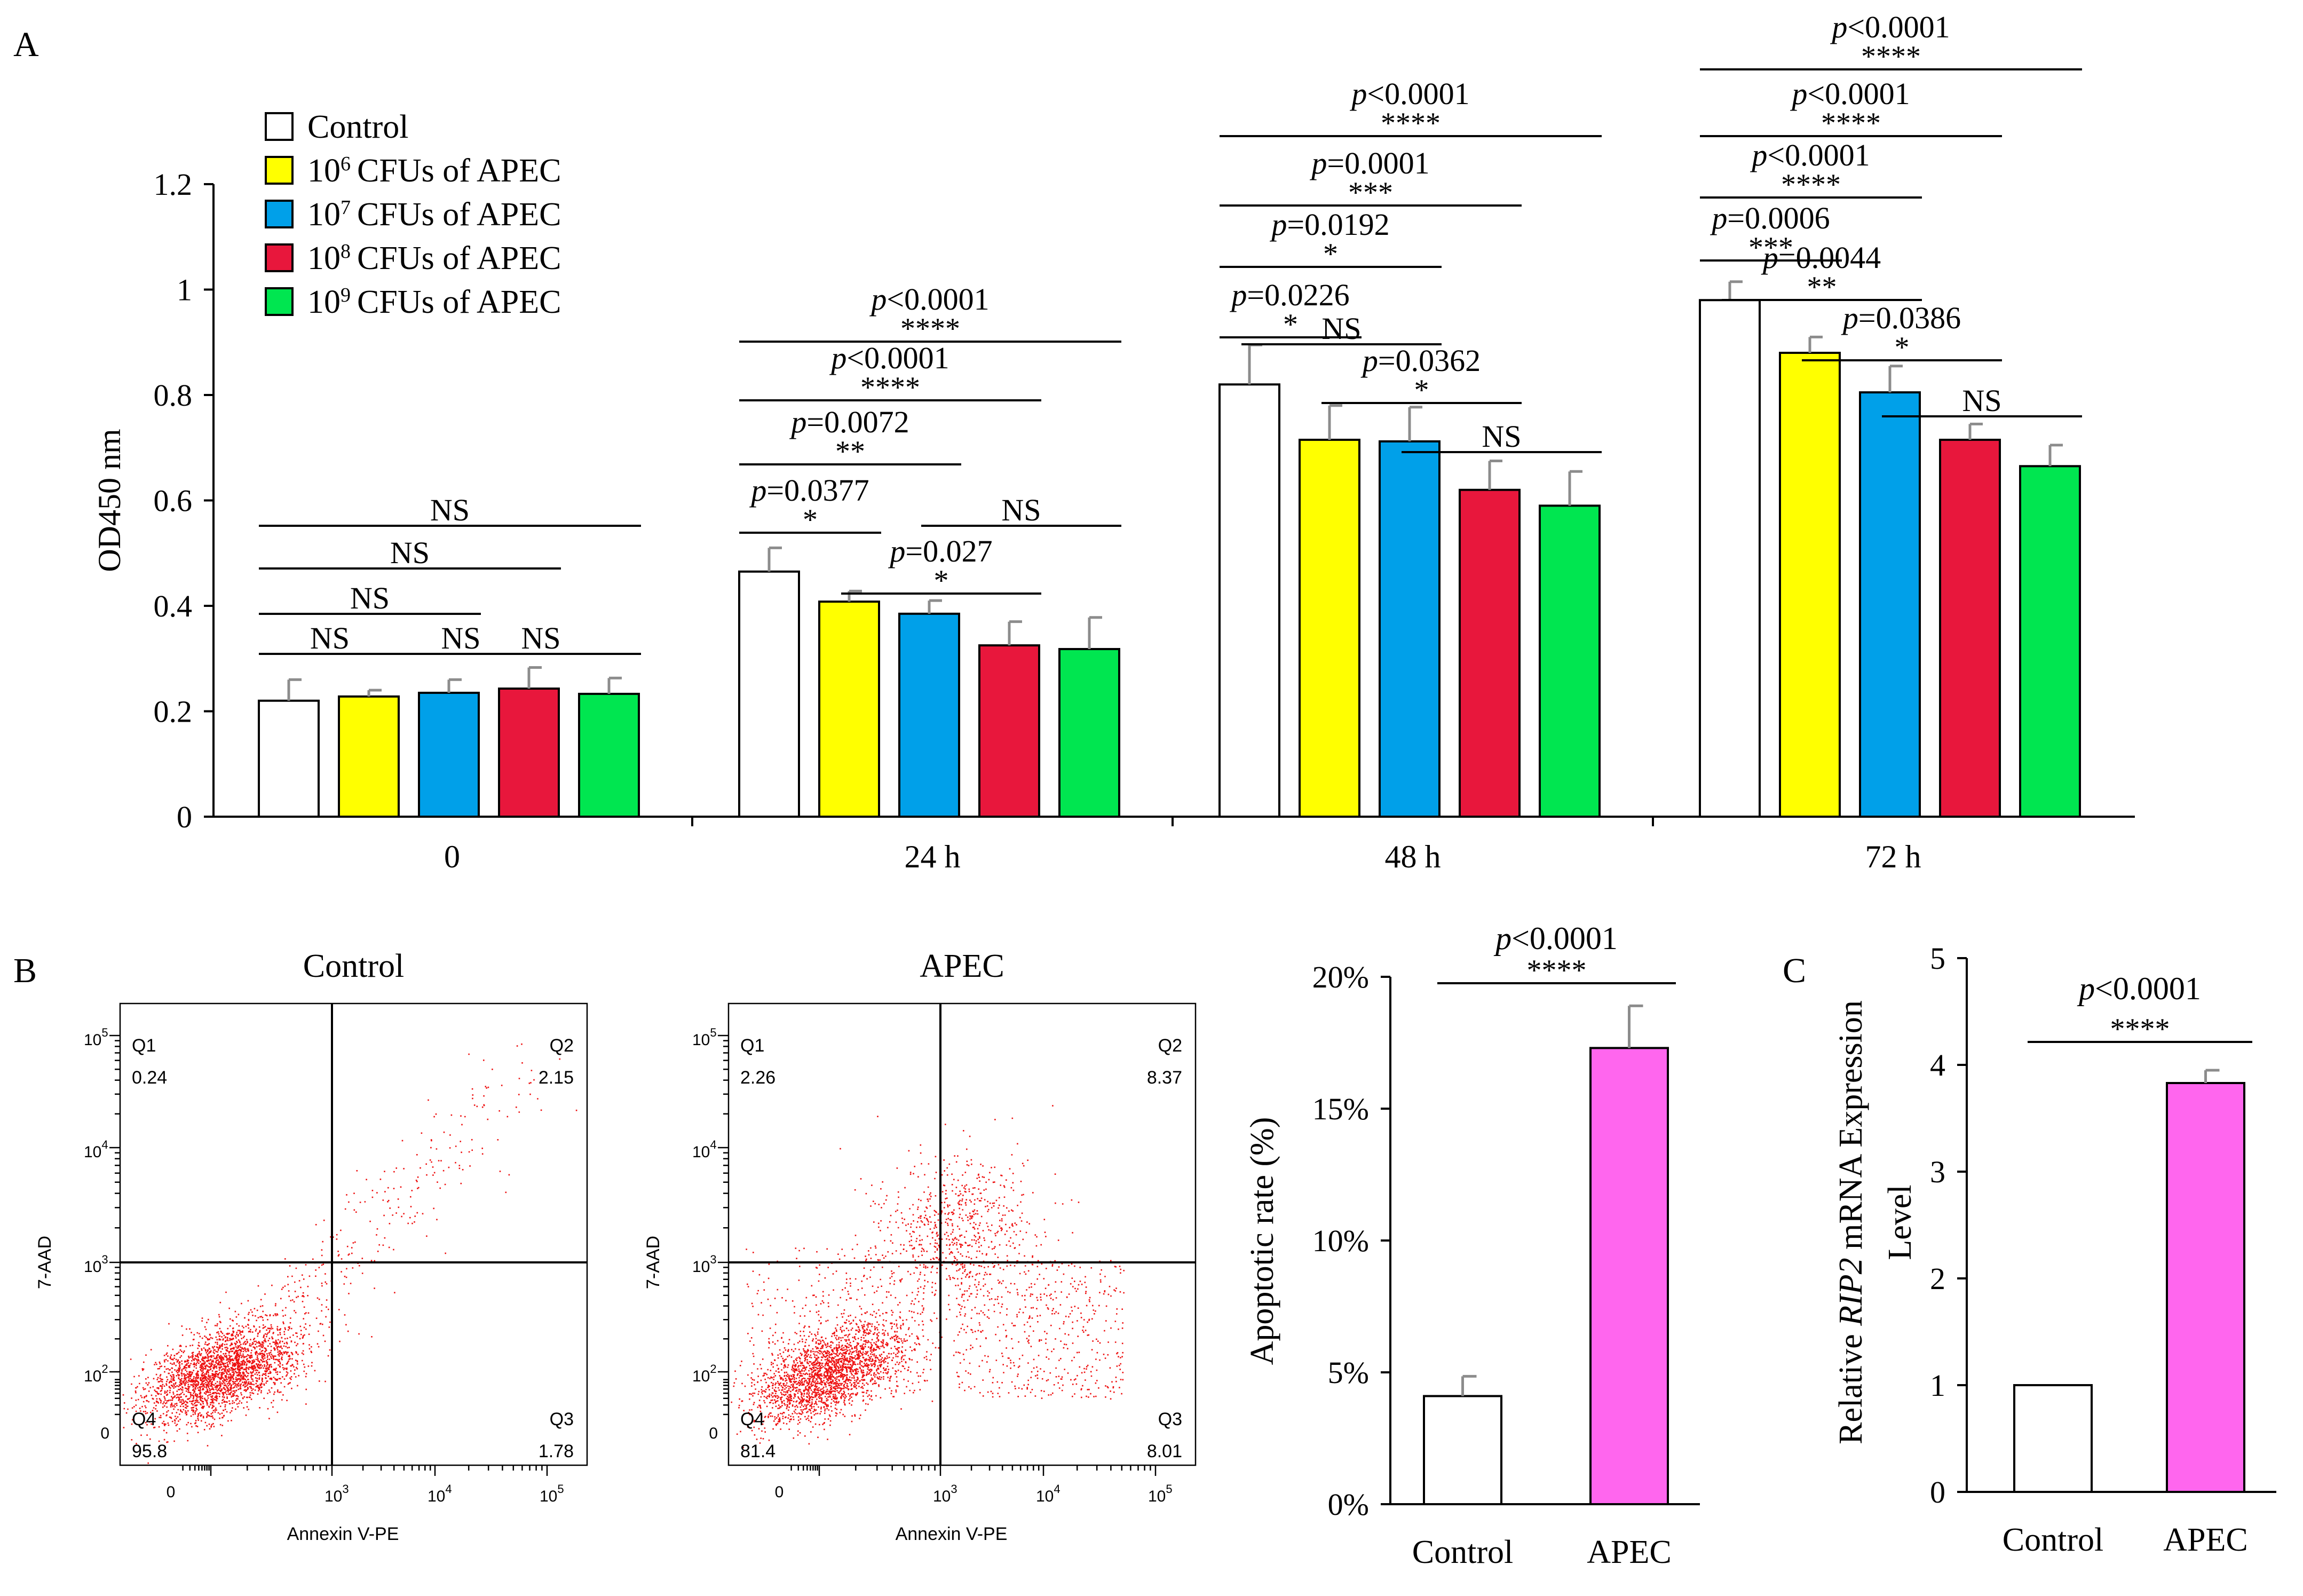  I want to click on p-value-label-value: =0.0044, so click(1830, 257).